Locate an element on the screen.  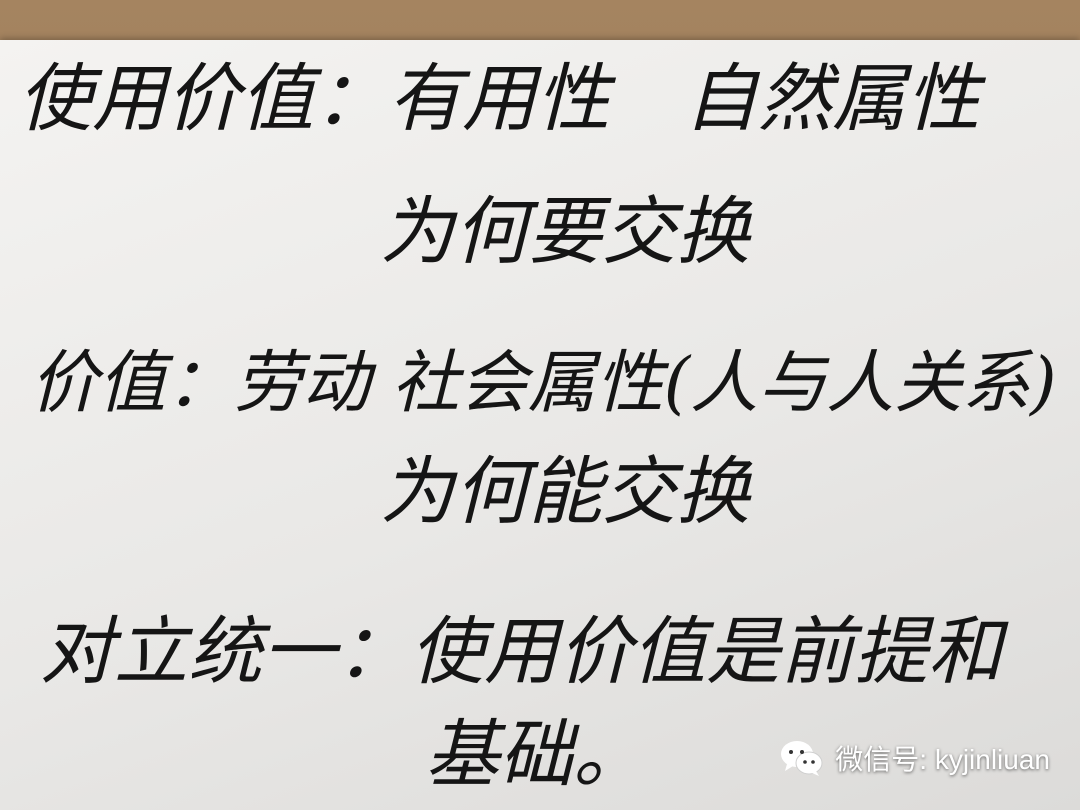
note-line-basis: 基础。 is located at coordinates (536, 755).